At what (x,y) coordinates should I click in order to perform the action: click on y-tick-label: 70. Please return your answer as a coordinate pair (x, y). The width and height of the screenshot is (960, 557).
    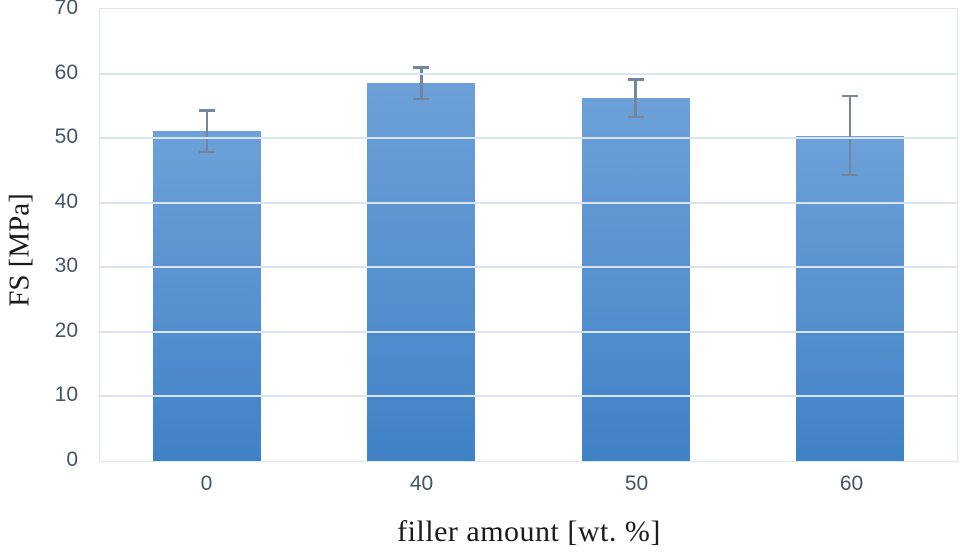
    Looking at the image, I should click on (66, 9).